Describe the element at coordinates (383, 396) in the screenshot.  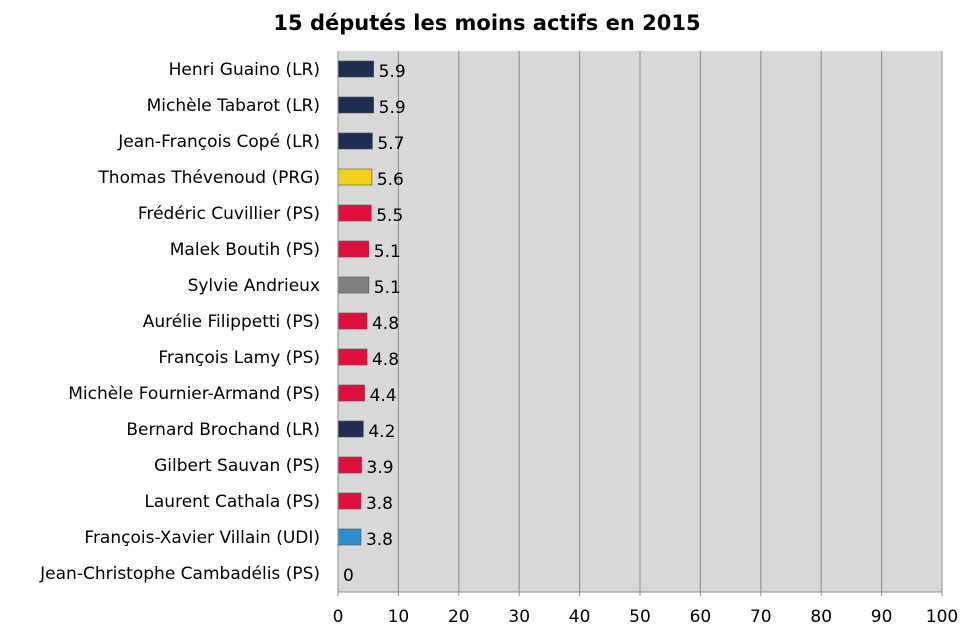
I see `data-label: 4.4` at that location.